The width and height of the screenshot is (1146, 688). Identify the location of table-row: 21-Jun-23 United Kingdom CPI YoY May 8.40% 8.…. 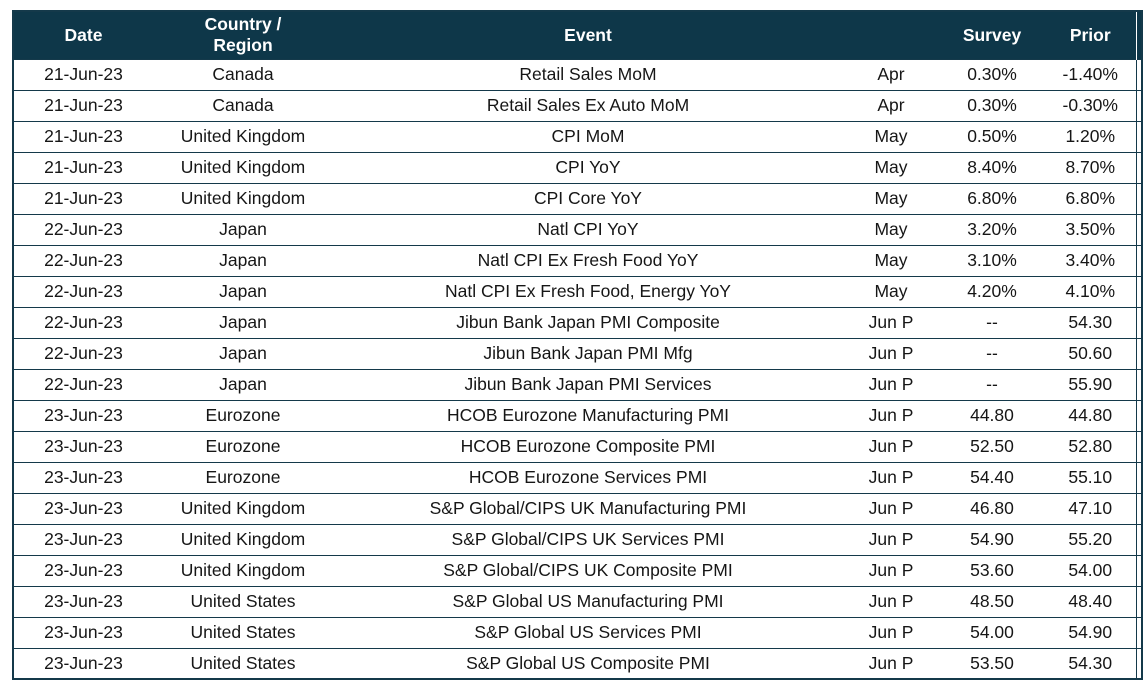
(577, 167).